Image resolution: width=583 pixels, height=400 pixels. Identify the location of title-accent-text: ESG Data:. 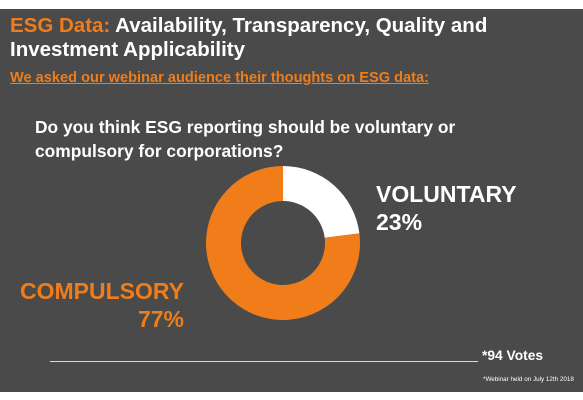
(60, 25).